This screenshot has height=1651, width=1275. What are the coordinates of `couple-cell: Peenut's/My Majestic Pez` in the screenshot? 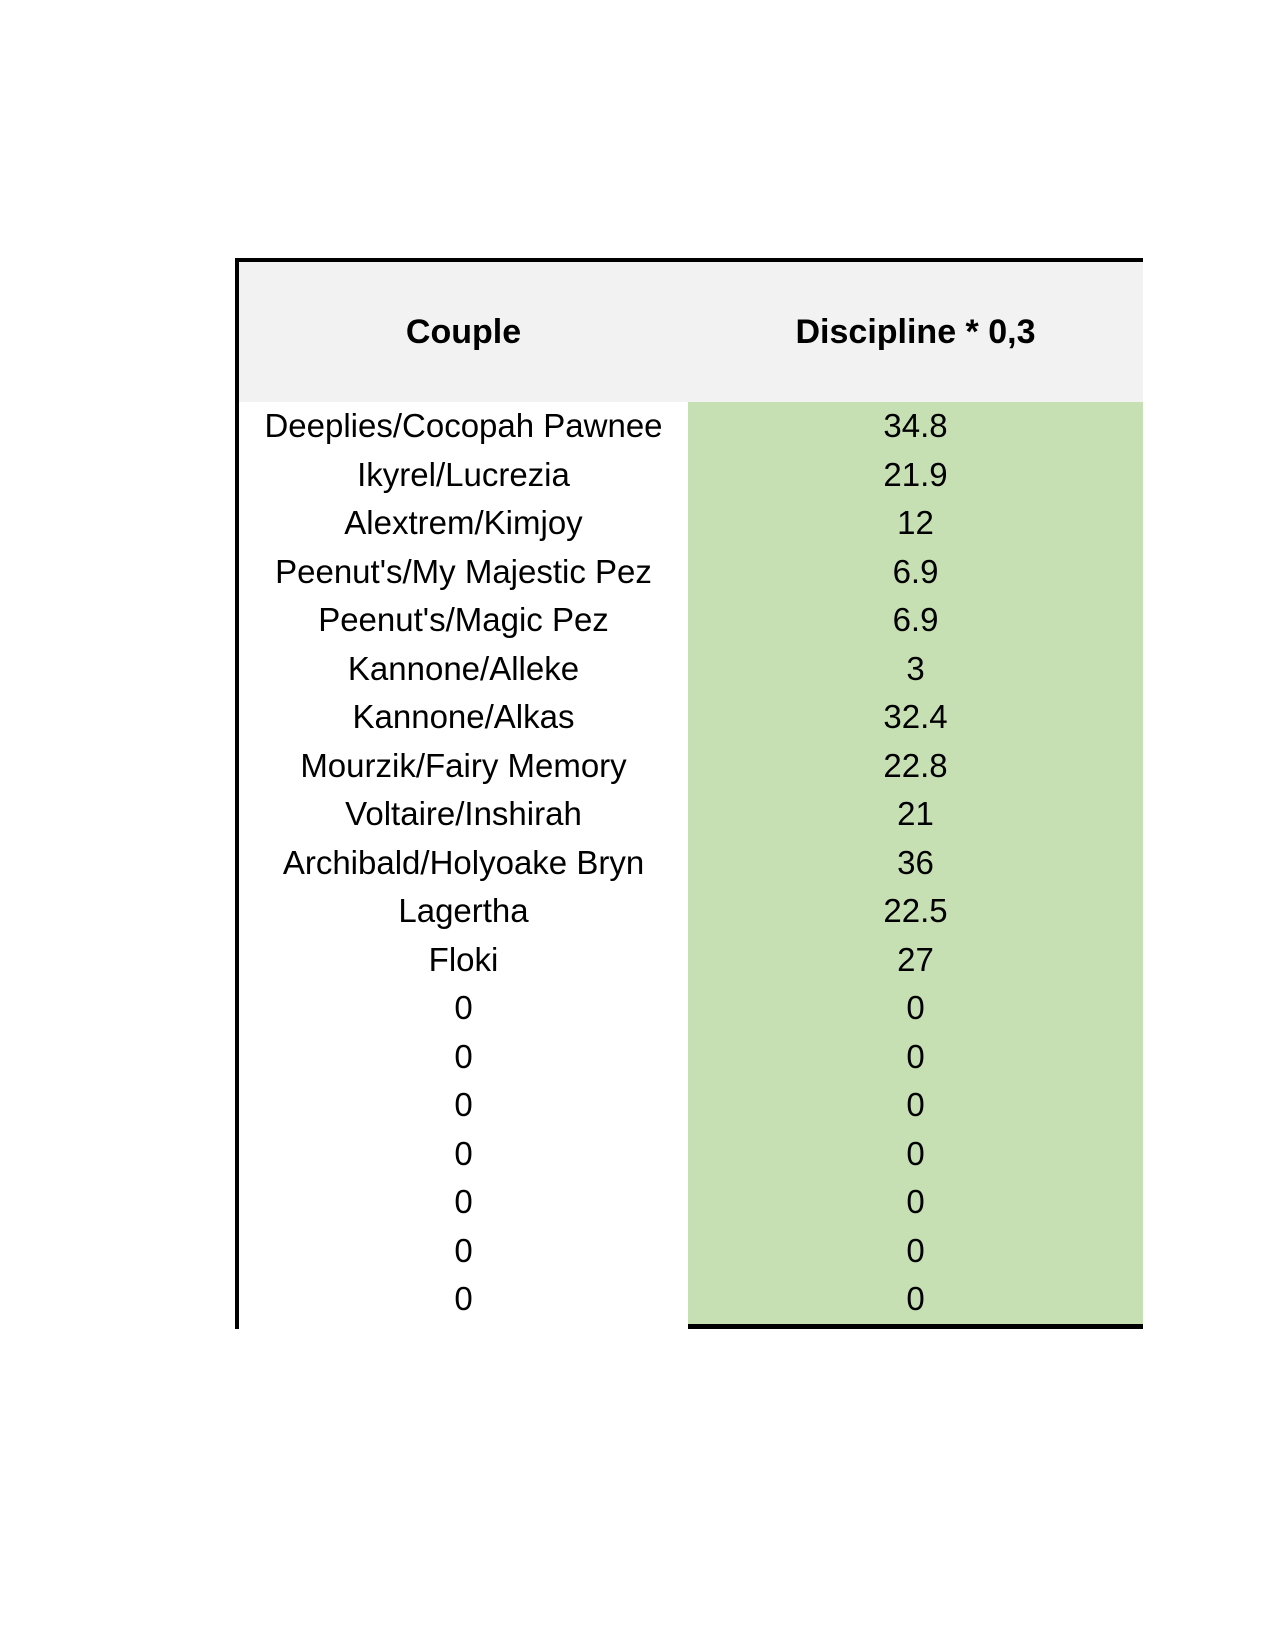 It's located at (463, 571).